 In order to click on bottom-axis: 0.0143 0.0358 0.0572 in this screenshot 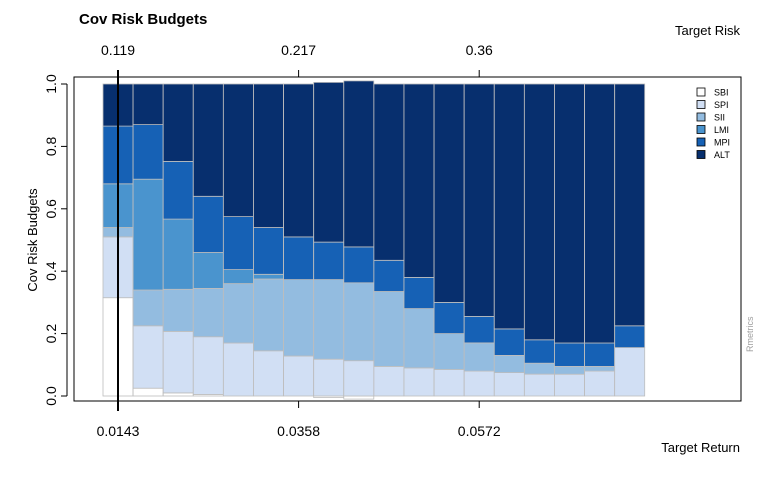, I will do `click(299, 419)`.